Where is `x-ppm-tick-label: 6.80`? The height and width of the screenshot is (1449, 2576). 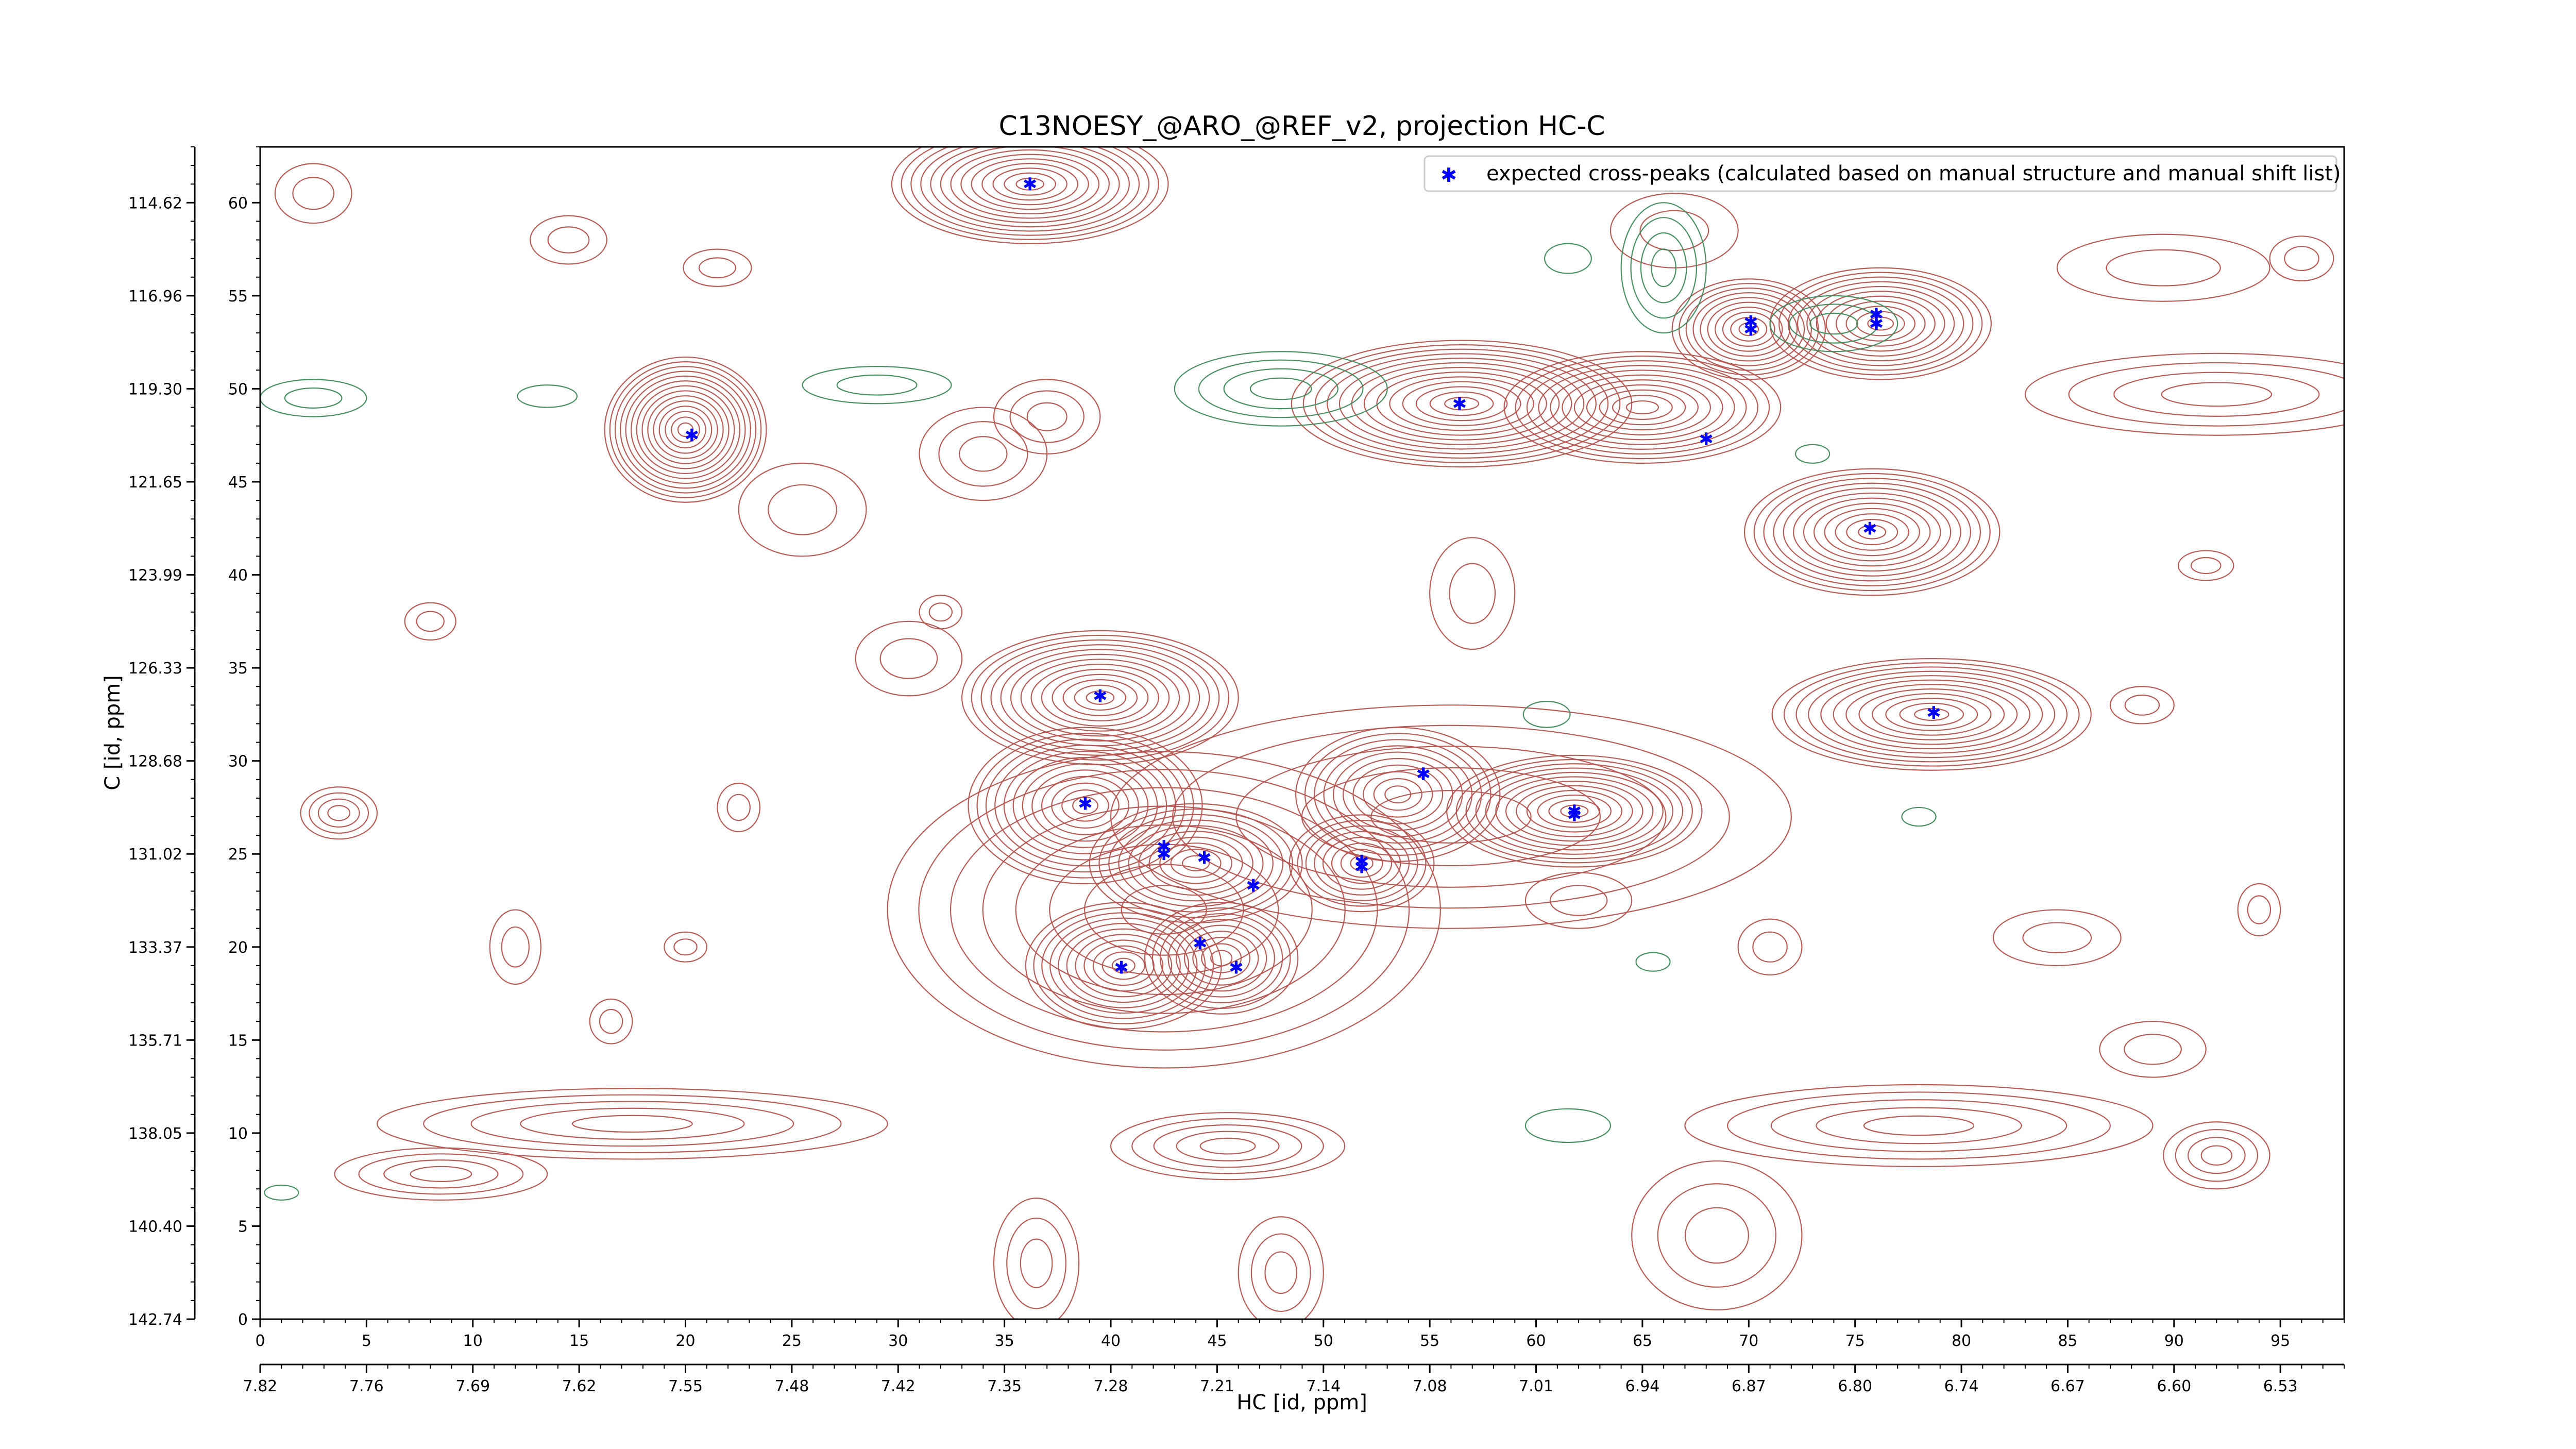 x-ppm-tick-label: 6.80 is located at coordinates (1855, 1386).